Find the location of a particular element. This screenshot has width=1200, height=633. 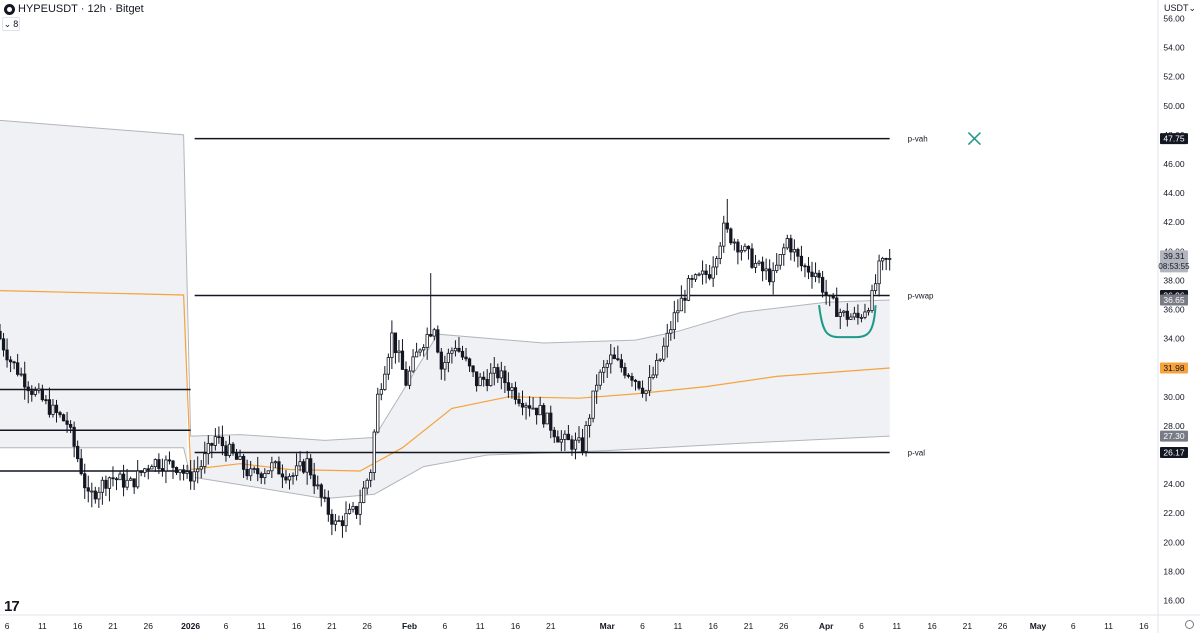

indicators-collapse-button: ⌄ 8 is located at coordinates (11, 24).